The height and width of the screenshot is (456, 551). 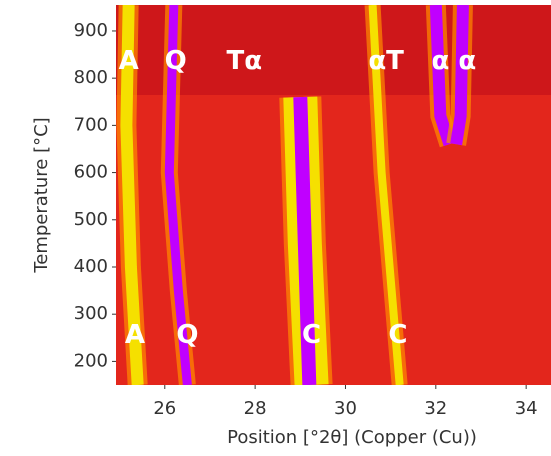 What do you see at coordinates (91, 219) in the screenshot?
I see `y-tick-label: 500` at bounding box center [91, 219].